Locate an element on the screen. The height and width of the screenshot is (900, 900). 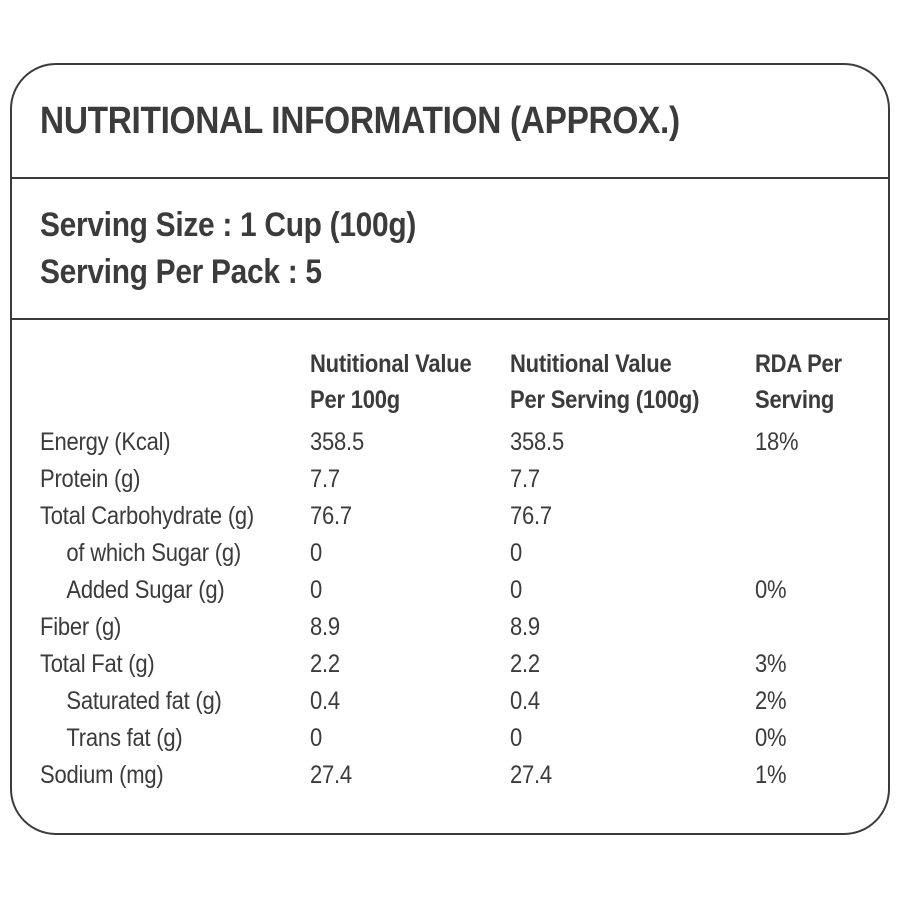
title-section: NUTRITIONAL INFORMATION (APPROX.) is located at coordinates (450, 122).